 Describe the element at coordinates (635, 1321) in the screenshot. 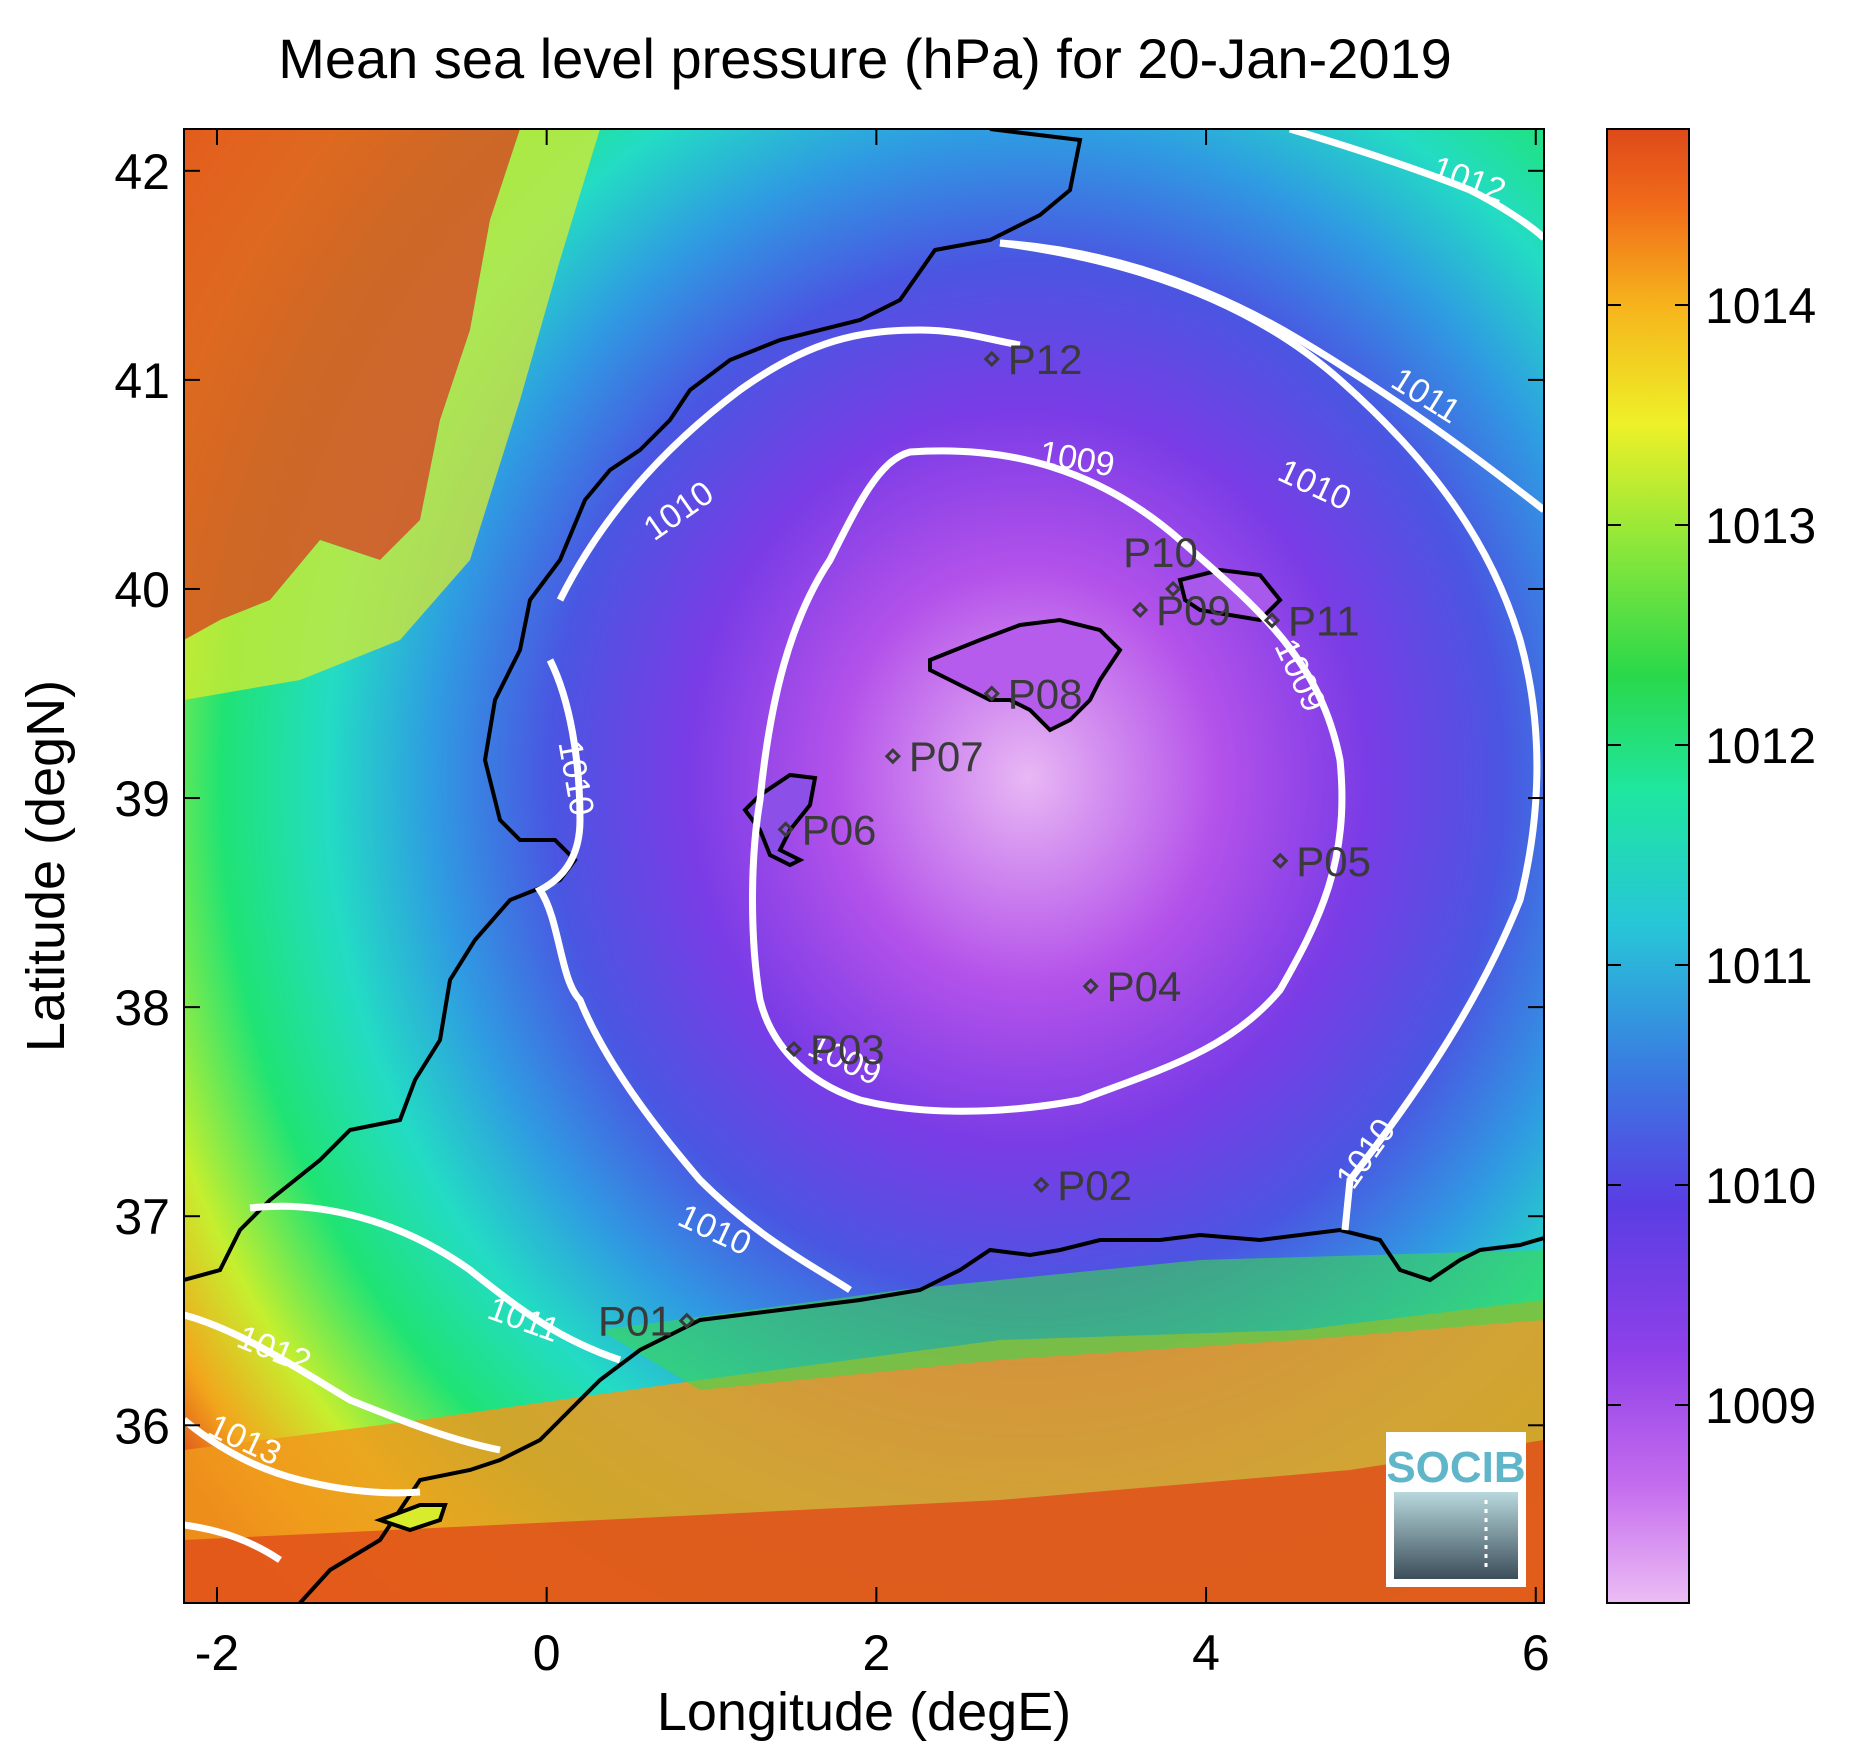

I see `station-label: P01` at that location.